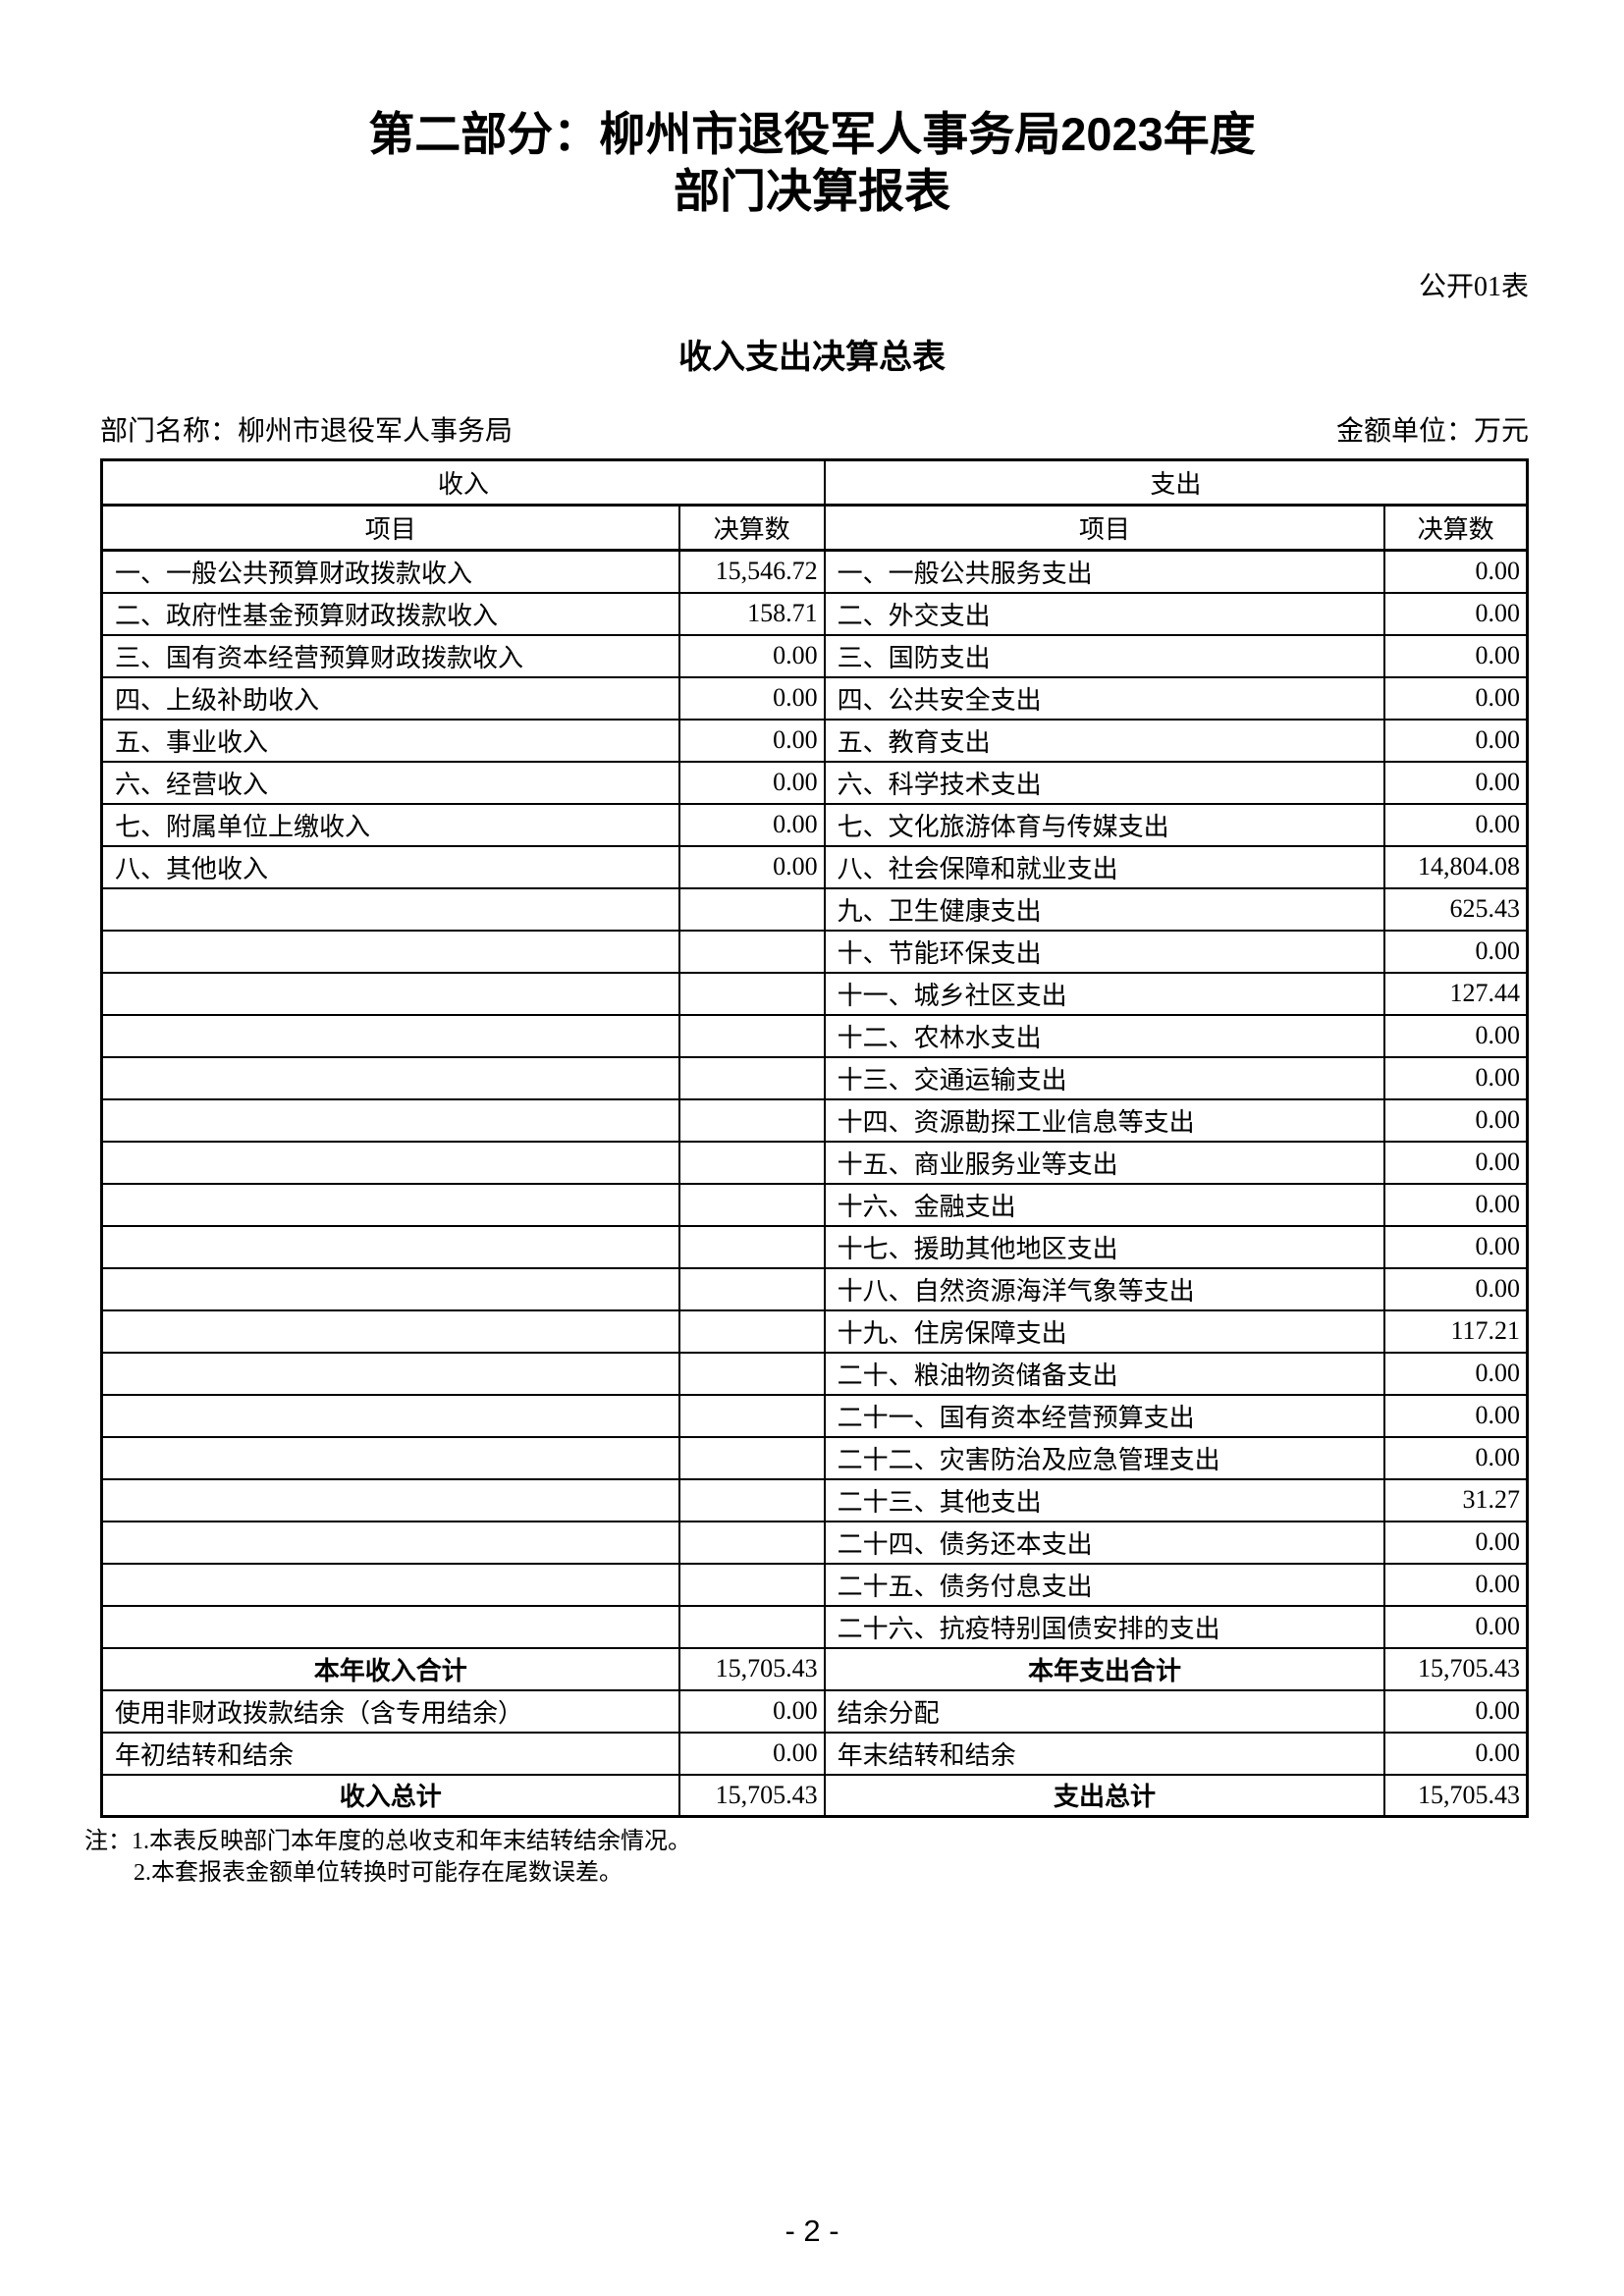 The image size is (1624, 2296). Describe the element at coordinates (1104, 1796) in the screenshot. I see `expense-item-cell: 支出总计` at that location.